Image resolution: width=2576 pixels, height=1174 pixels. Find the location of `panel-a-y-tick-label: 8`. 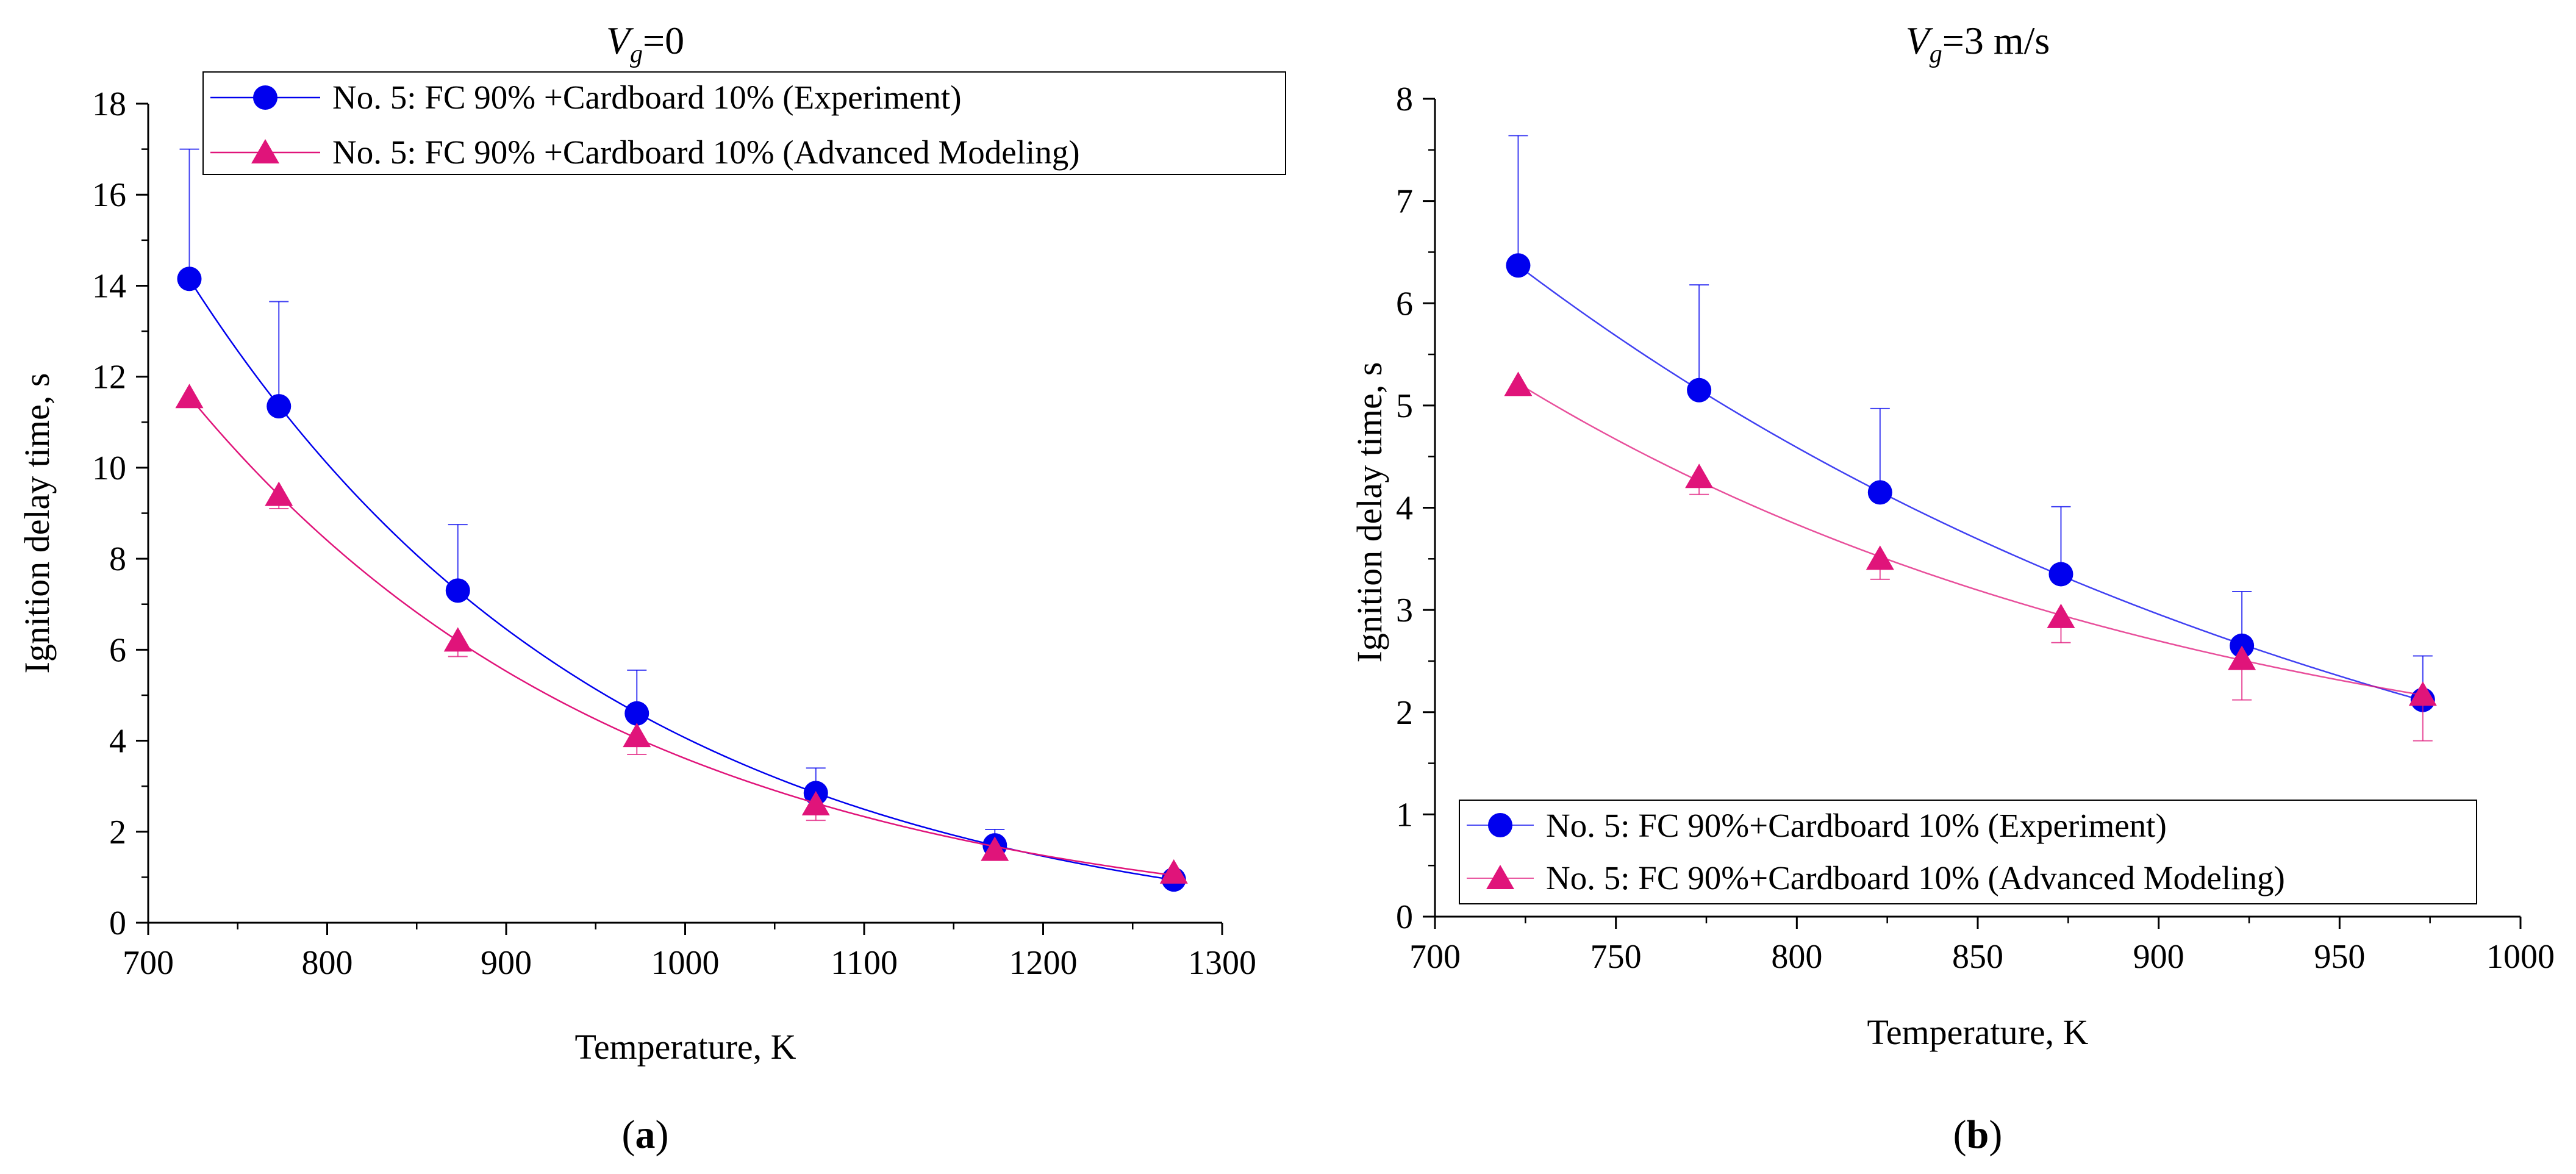

panel-a-y-tick-label: 8 is located at coordinates (118, 559).